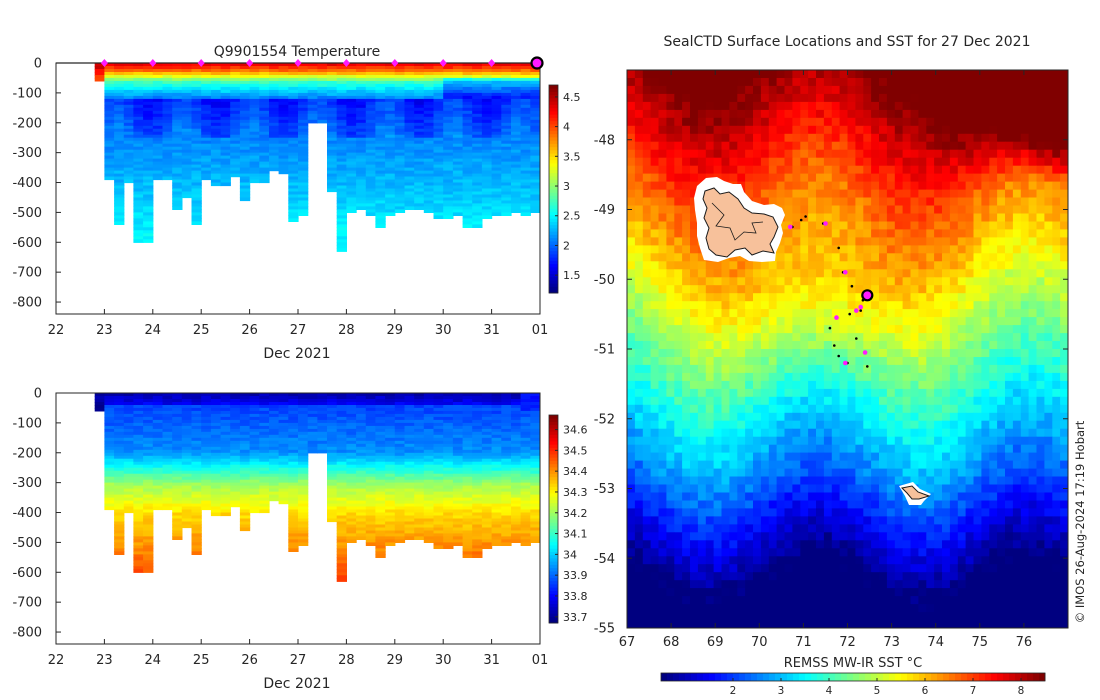 Image resolution: width=1100 pixels, height=700 pixels. Describe the element at coordinates (317, 157) in the screenshot. I see `temperature-heatmap` at that location.